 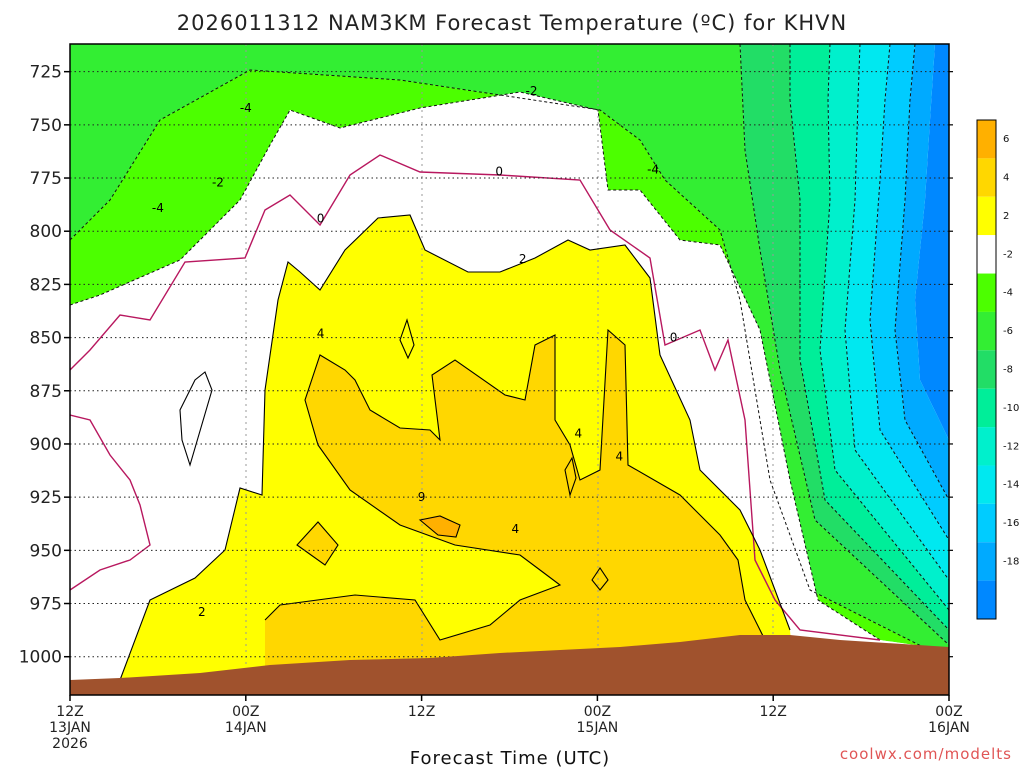 I want to click on colorbar-label-10: -16, so click(x=1011, y=523).